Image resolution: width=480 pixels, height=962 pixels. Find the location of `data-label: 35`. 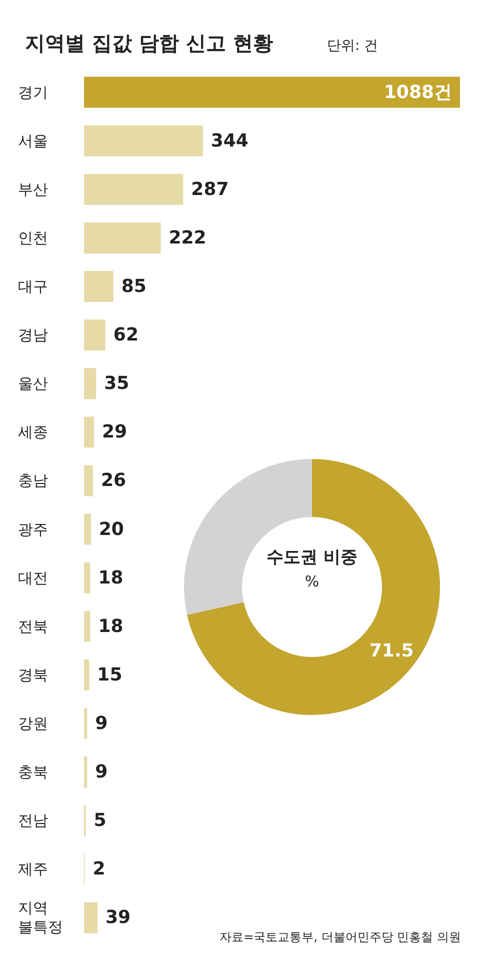

data-label: 35 is located at coordinates (117, 383).